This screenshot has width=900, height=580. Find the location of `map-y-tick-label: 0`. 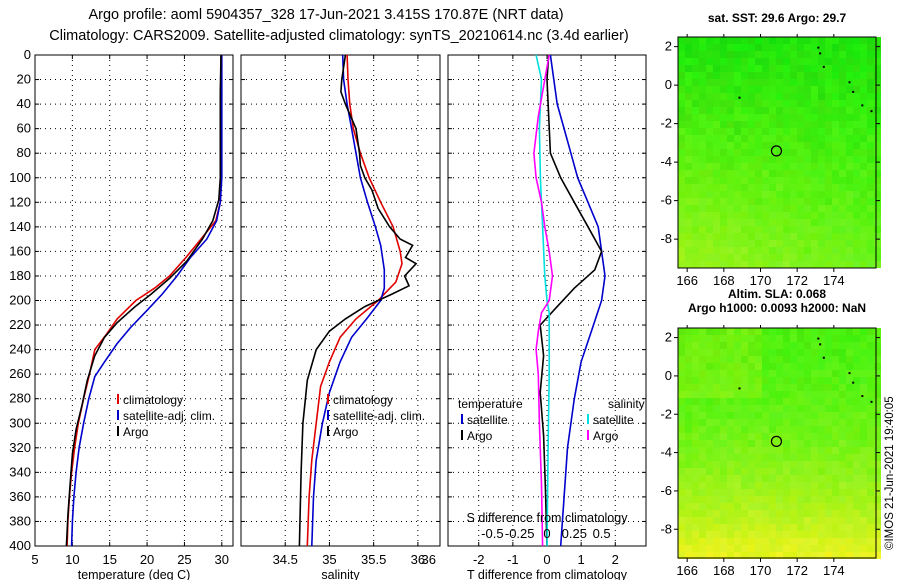

map-y-tick-label: 0 is located at coordinates (668, 375).